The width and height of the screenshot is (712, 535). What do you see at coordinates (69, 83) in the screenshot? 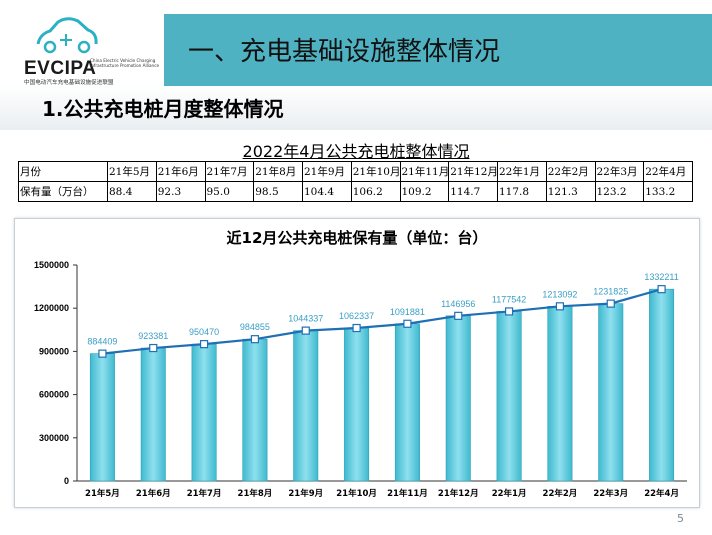
I see `logo-cn-name: 中国电动汽车充电基础设施促进联盟` at bounding box center [69, 83].